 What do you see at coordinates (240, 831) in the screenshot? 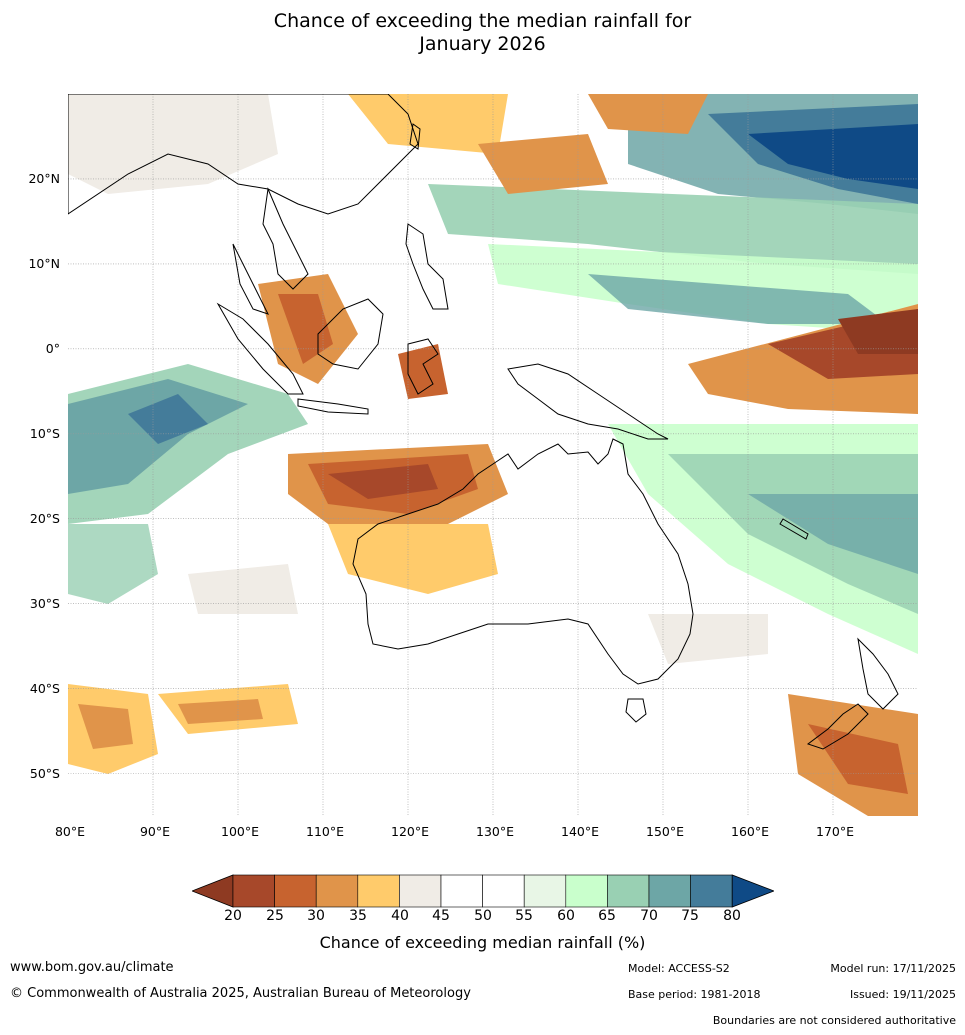
I see `lon-label: 100°E` at bounding box center [240, 831].